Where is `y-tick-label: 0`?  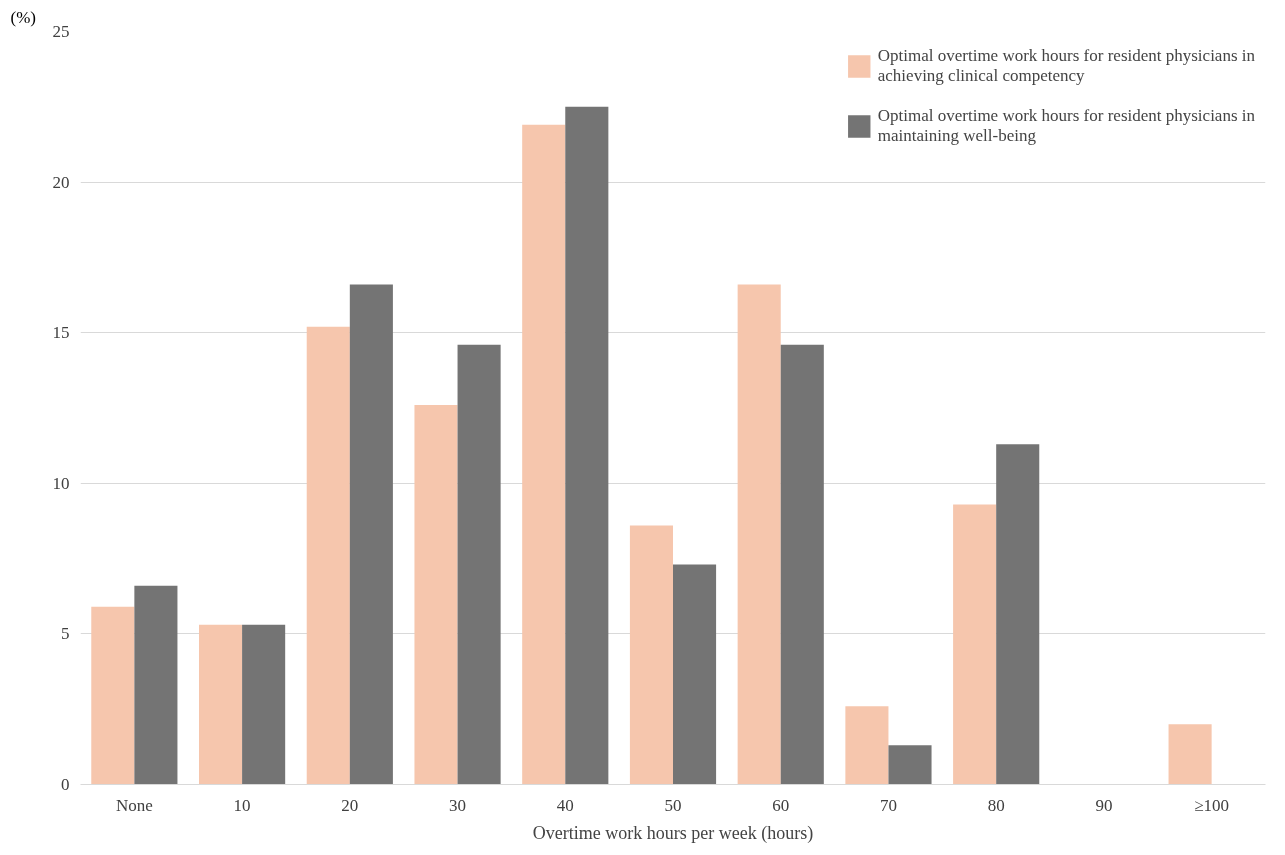
y-tick-label: 0 is located at coordinates (65, 784).